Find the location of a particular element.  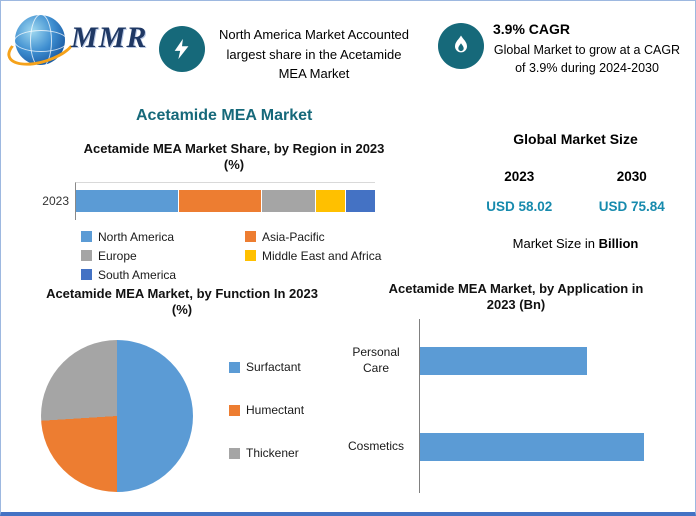

region-segment-europe is located at coordinates (288, 201).